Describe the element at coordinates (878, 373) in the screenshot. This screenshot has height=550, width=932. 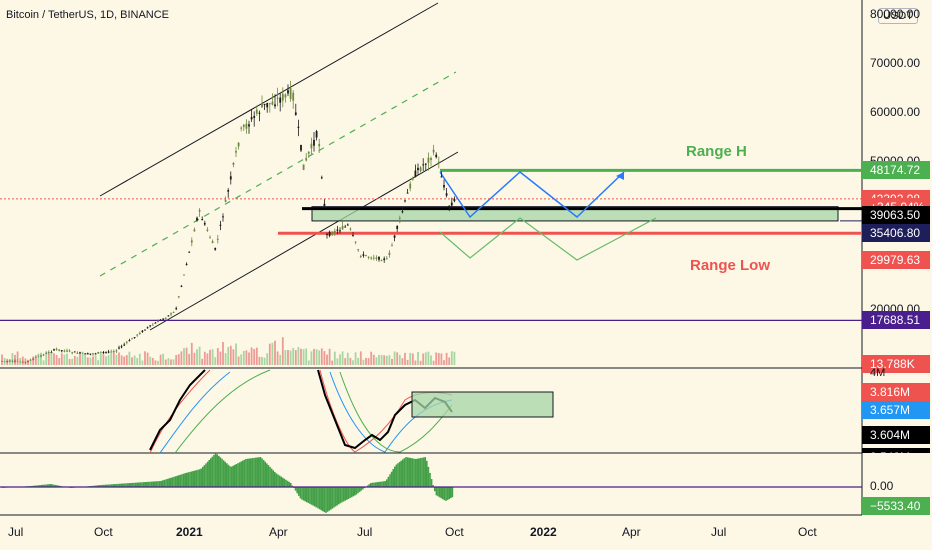
I see `indicator-axis-tick: 4M` at that location.